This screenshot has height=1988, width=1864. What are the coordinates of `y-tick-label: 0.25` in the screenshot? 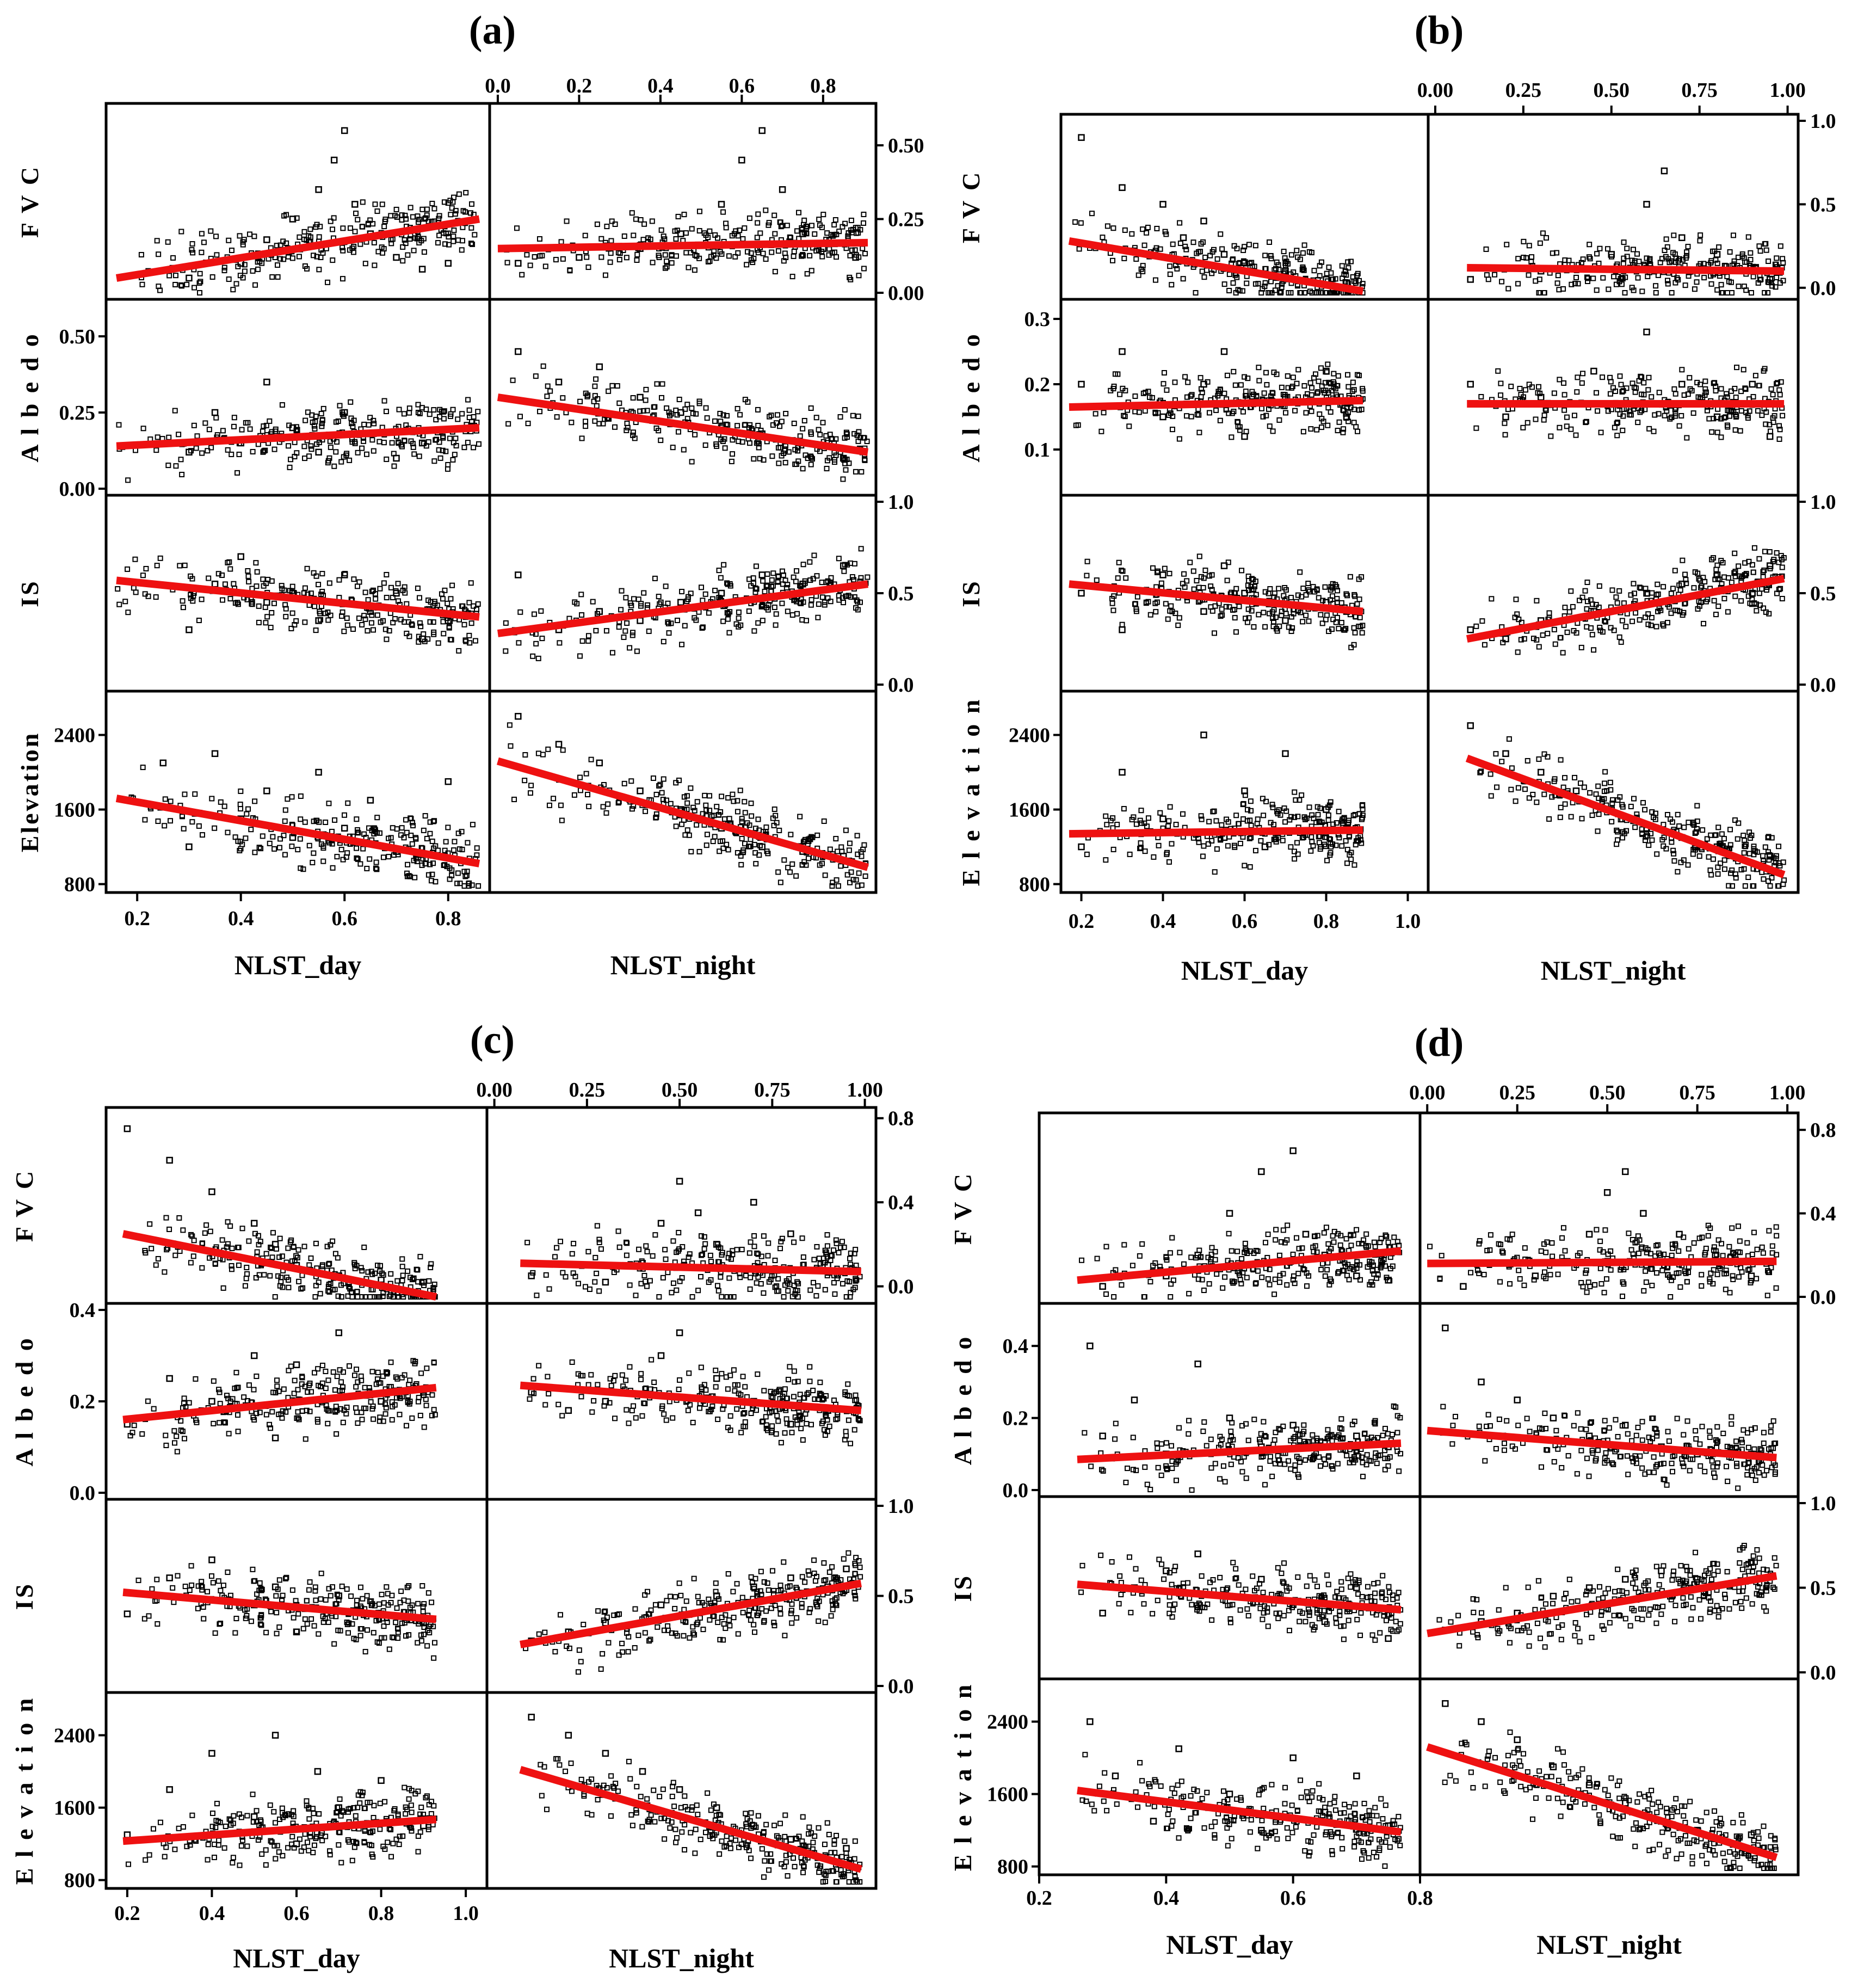 It's located at (906, 220).